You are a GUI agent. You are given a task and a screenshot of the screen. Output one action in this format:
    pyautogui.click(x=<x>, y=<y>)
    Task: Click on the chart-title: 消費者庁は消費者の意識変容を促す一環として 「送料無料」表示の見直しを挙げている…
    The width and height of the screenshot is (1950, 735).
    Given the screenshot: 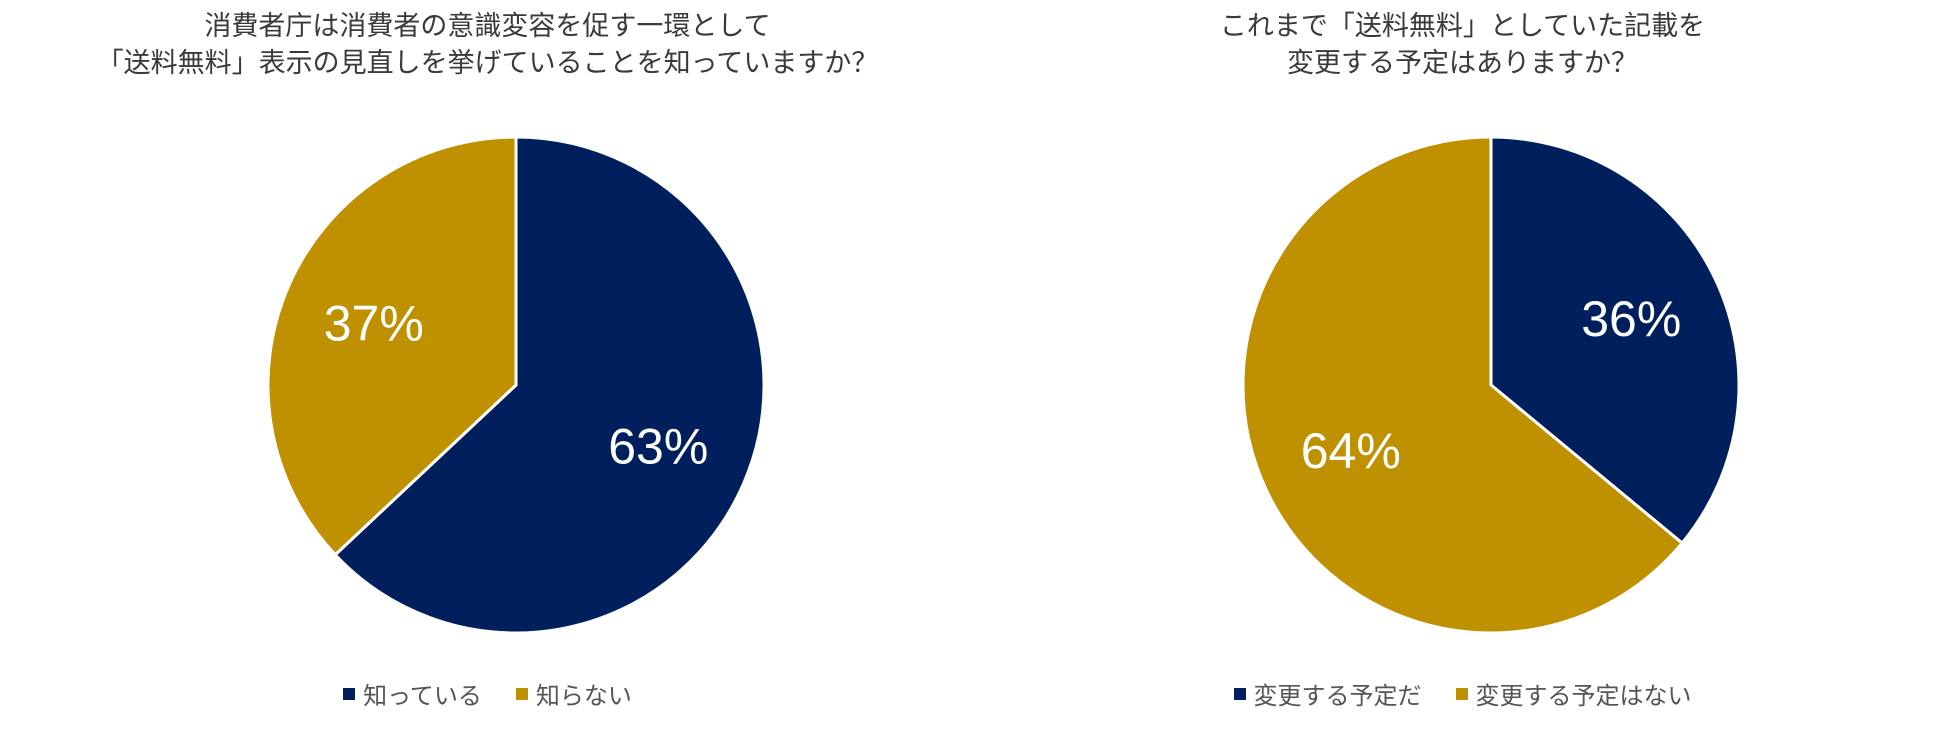 What is the action you would take?
    pyautogui.click(x=487, y=45)
    